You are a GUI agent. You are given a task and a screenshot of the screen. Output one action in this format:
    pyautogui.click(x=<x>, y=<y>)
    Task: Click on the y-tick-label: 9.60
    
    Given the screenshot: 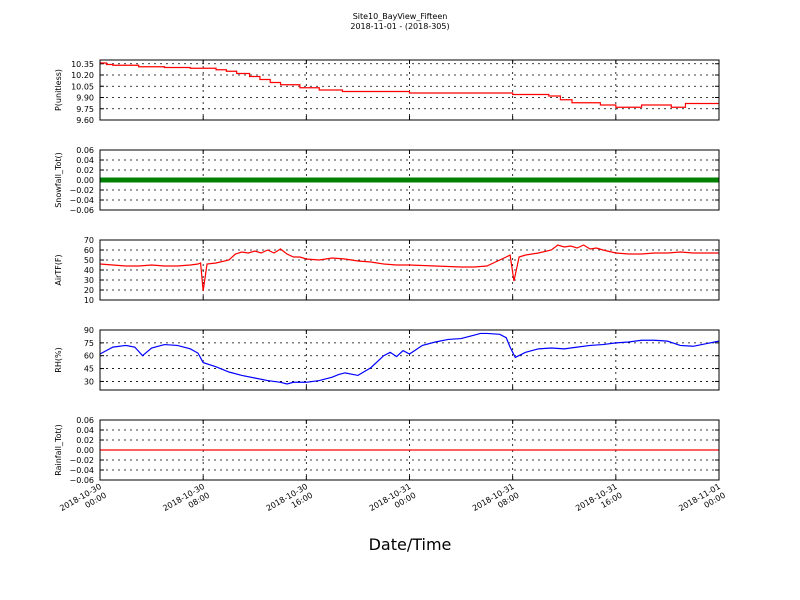 What is the action you would take?
    pyautogui.click(x=85, y=120)
    